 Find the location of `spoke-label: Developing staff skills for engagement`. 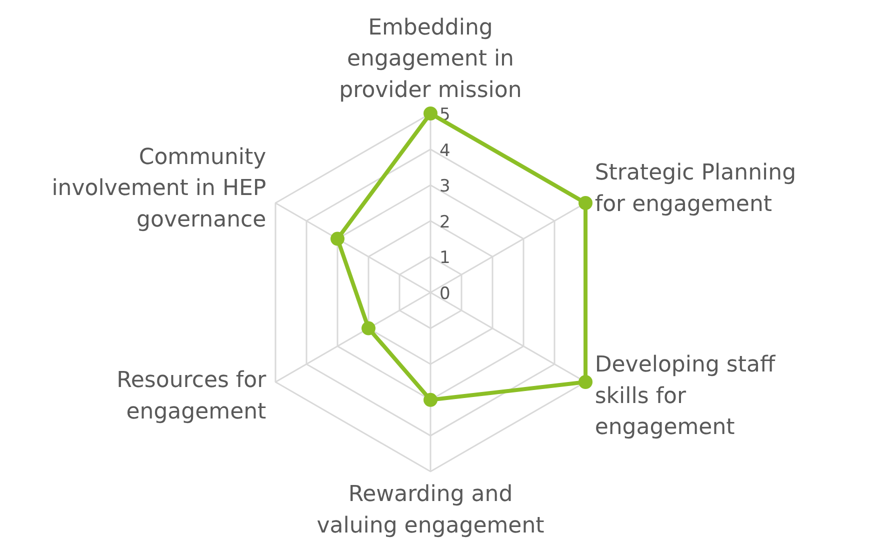

spoke-label: Developing staff skills for engagement is located at coordinates (685, 396).